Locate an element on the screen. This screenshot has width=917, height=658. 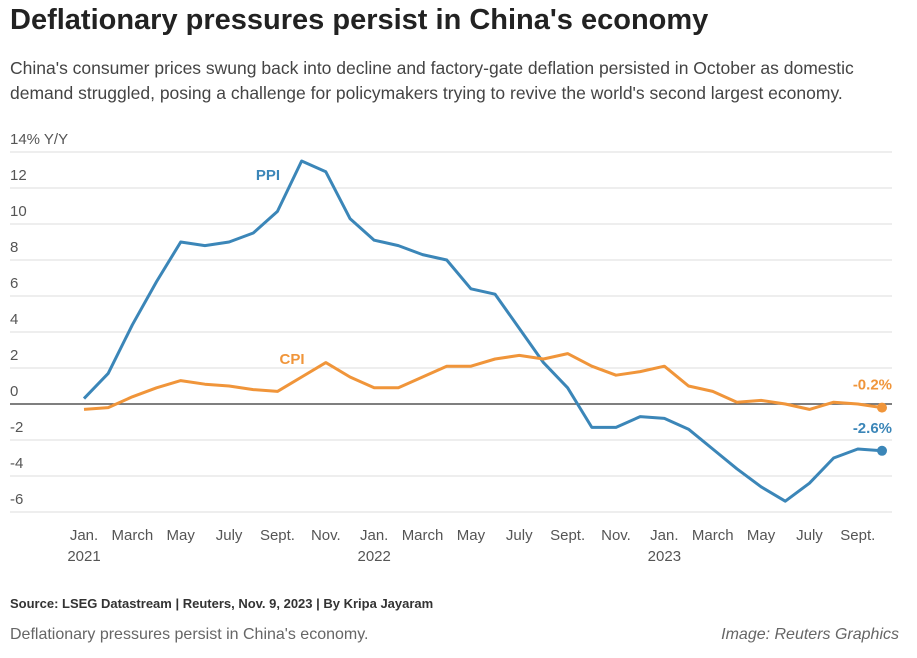
y-tick-label: -4 is located at coordinates (16, 463).